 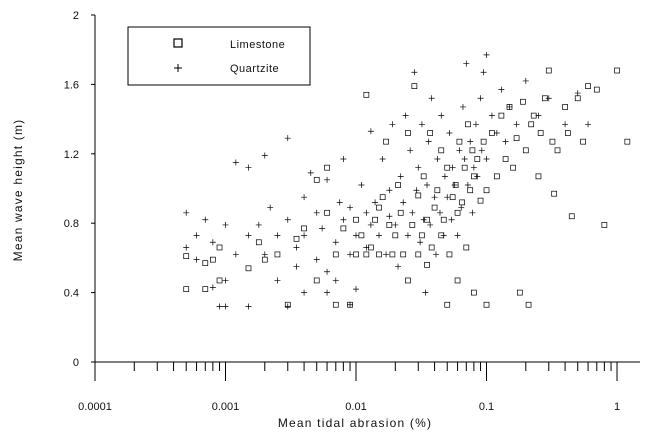 I want to click on legend-square-marker, so click(x=178, y=43).